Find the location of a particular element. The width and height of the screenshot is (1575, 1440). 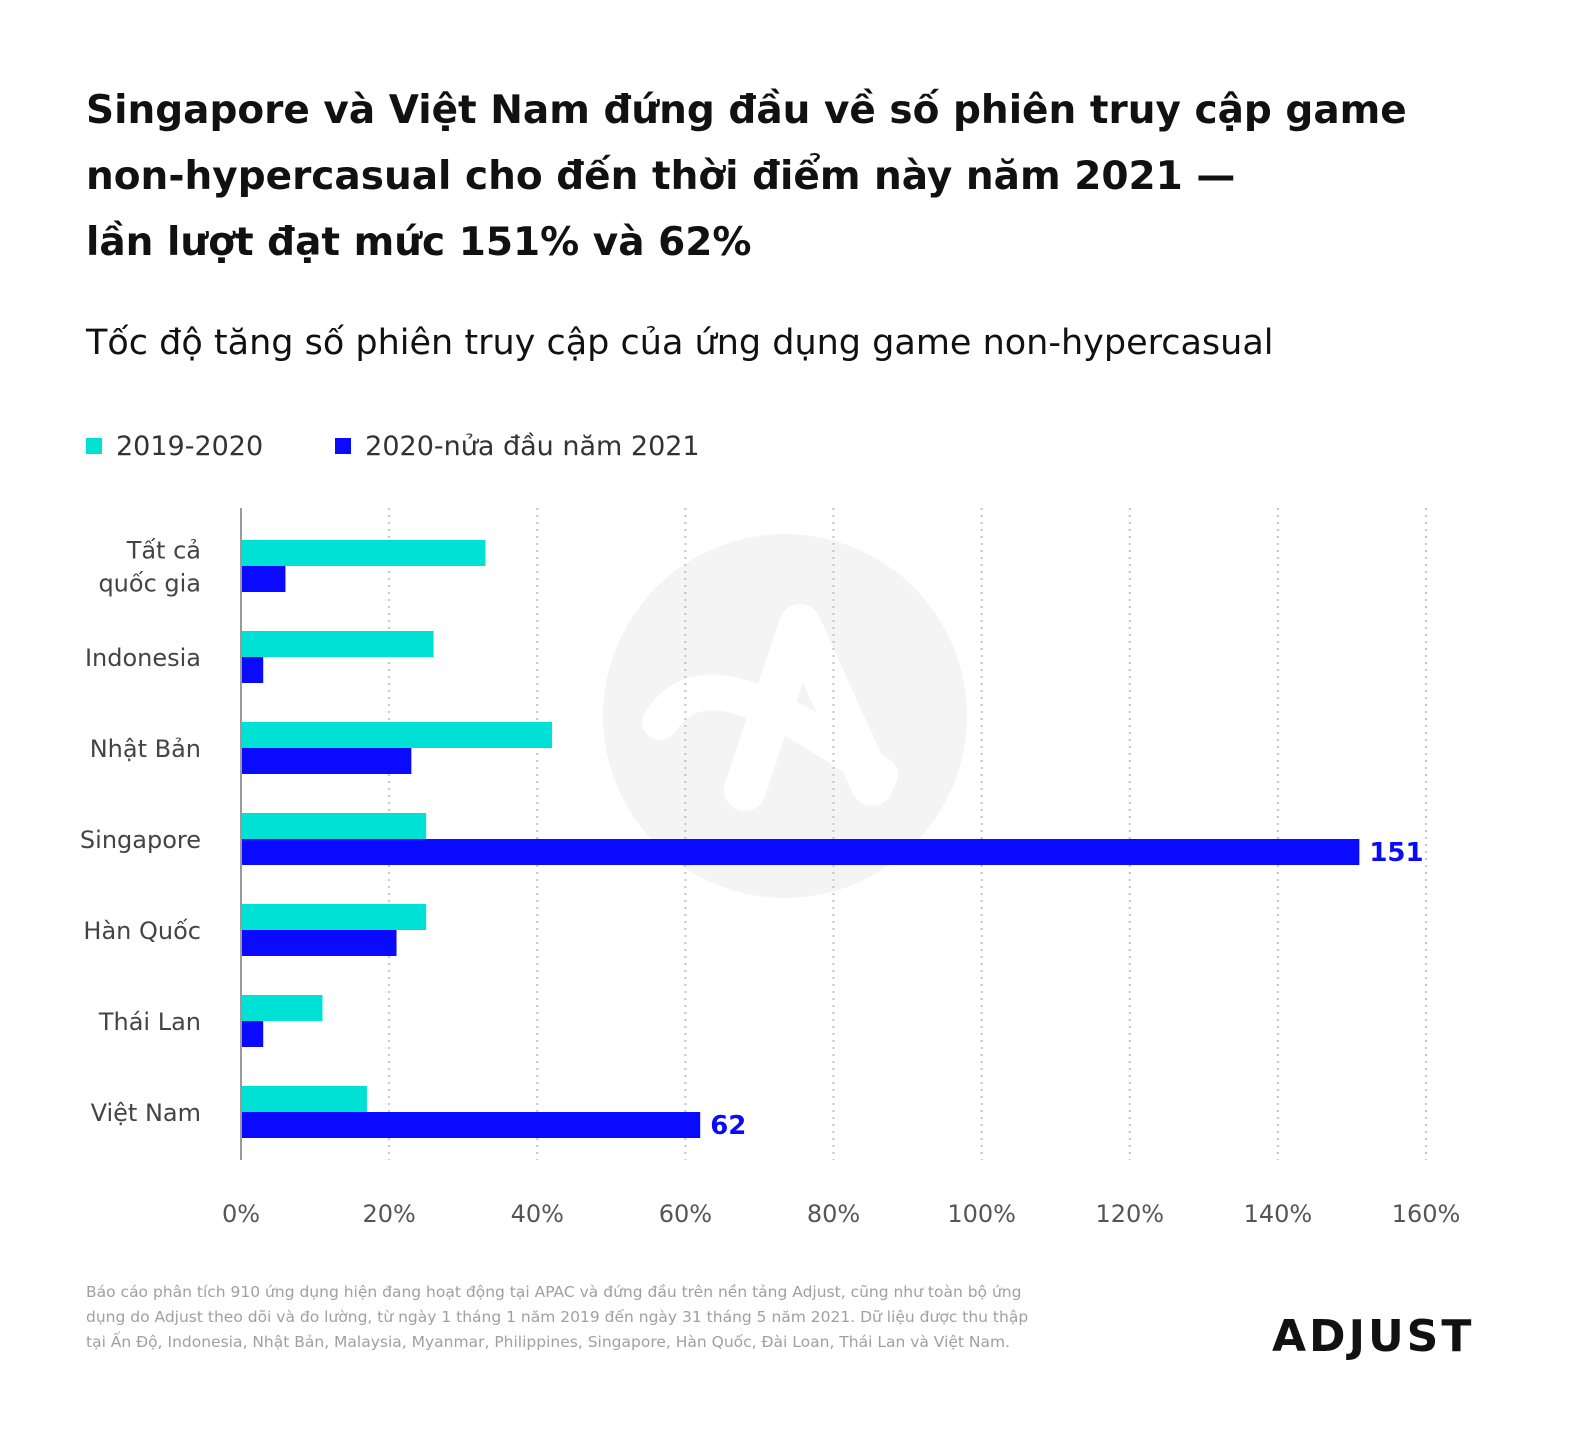

legend-swatch-2020-2021 is located at coordinates (343, 446).